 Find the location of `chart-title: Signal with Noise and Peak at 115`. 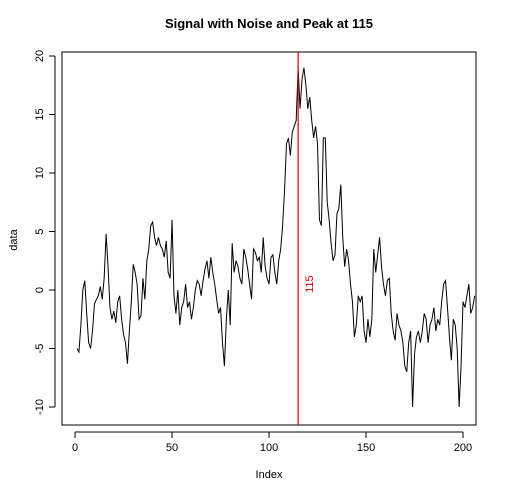

chart-title: Signal with Noise and Peak at 115 is located at coordinates (269, 23).